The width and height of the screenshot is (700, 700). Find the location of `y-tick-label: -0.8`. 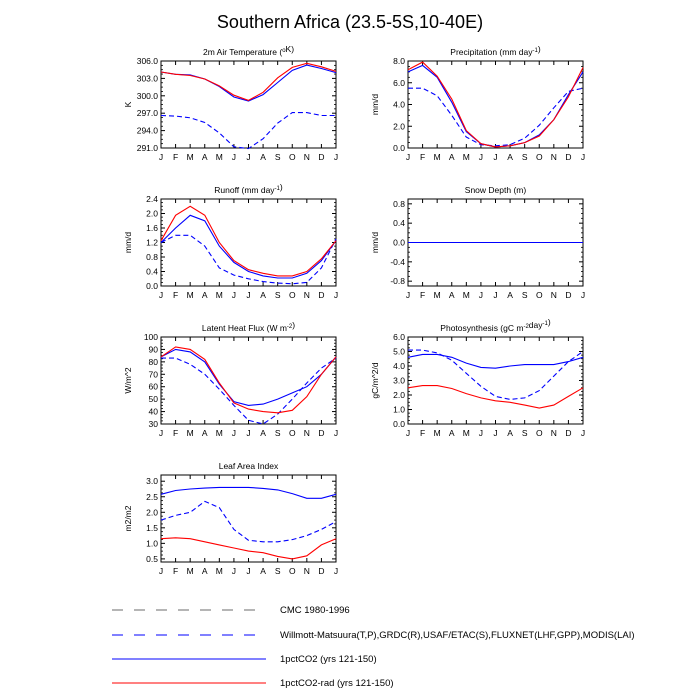

y-tick-label: -0.8 is located at coordinates (397, 281).